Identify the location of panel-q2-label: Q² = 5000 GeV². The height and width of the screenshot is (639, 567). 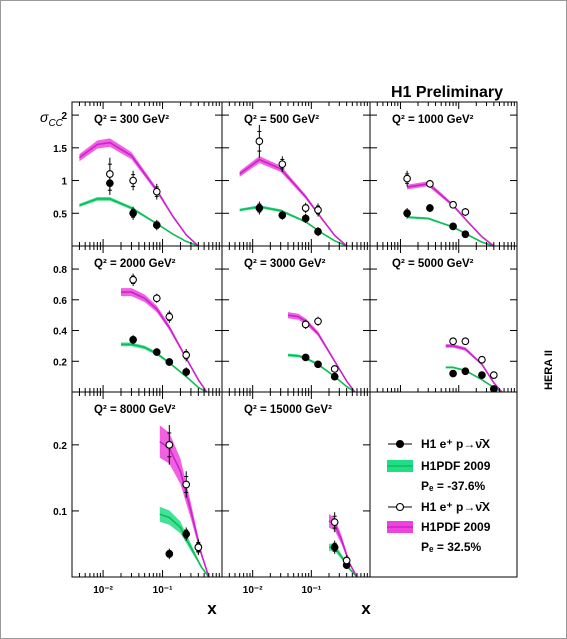
(433, 264).